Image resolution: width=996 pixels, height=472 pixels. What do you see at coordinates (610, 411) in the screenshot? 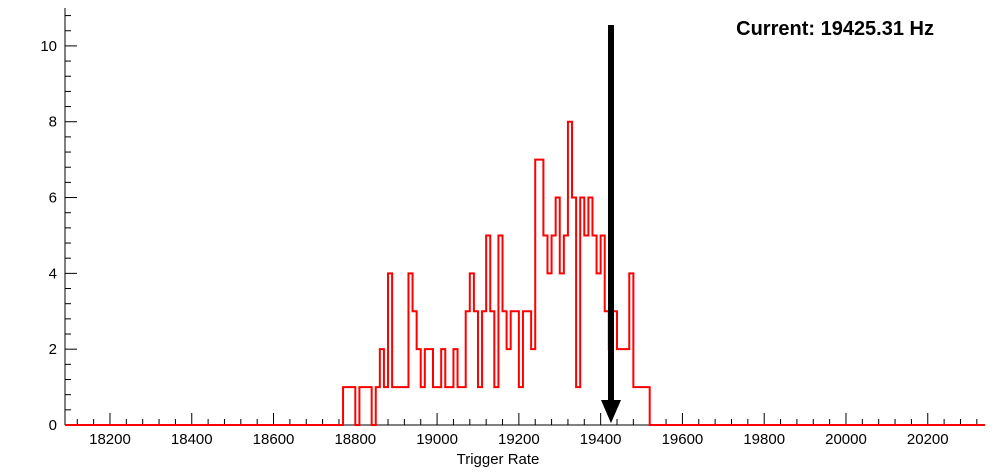
I see `current-rate-arrowhead` at bounding box center [610, 411].